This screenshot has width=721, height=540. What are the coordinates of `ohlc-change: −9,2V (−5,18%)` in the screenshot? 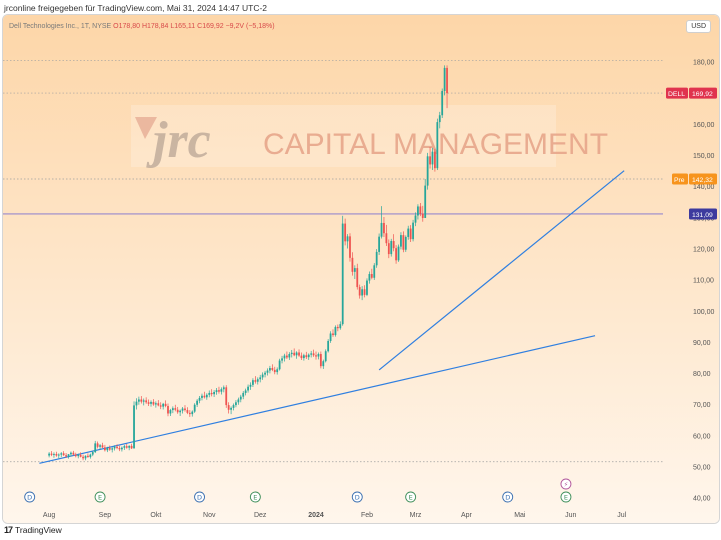 It's located at (250, 26).